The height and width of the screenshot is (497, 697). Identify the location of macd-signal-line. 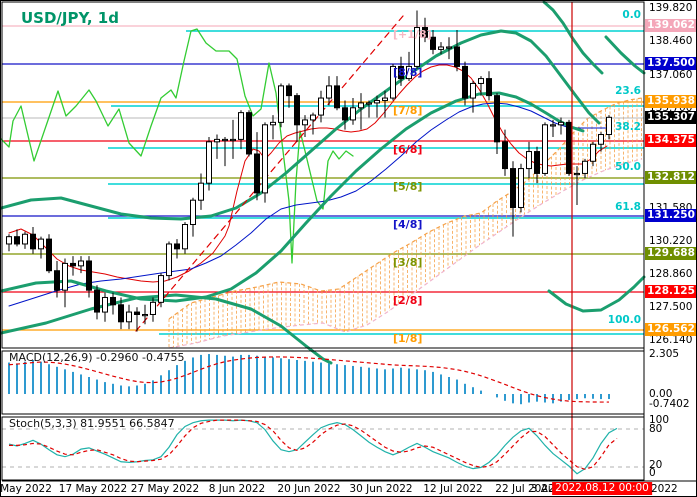
(309, 379).